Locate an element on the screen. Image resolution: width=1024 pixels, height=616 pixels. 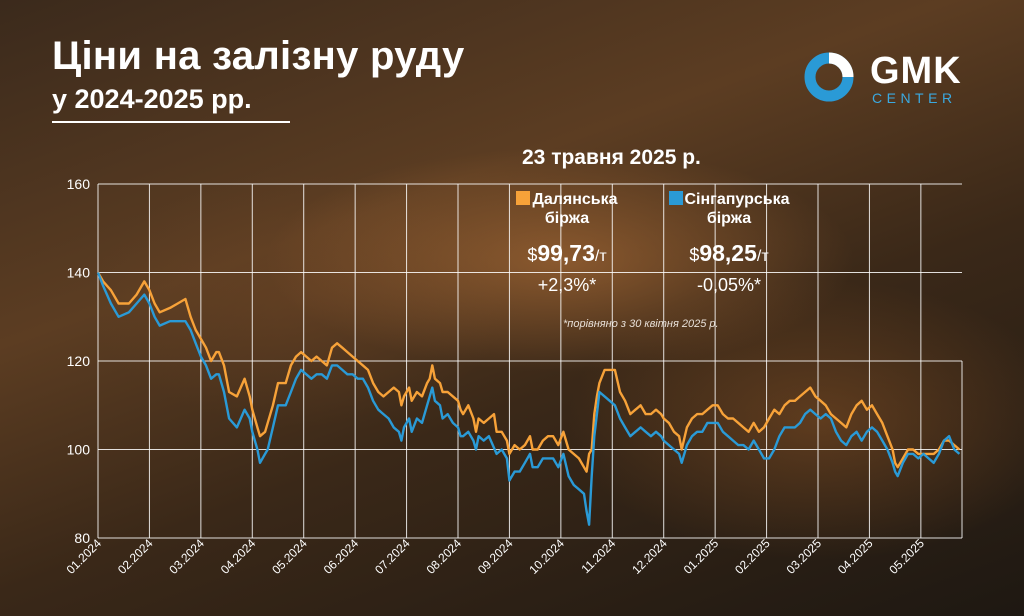
x-tick-label: 12.2024 is located at coordinates (649, 556).